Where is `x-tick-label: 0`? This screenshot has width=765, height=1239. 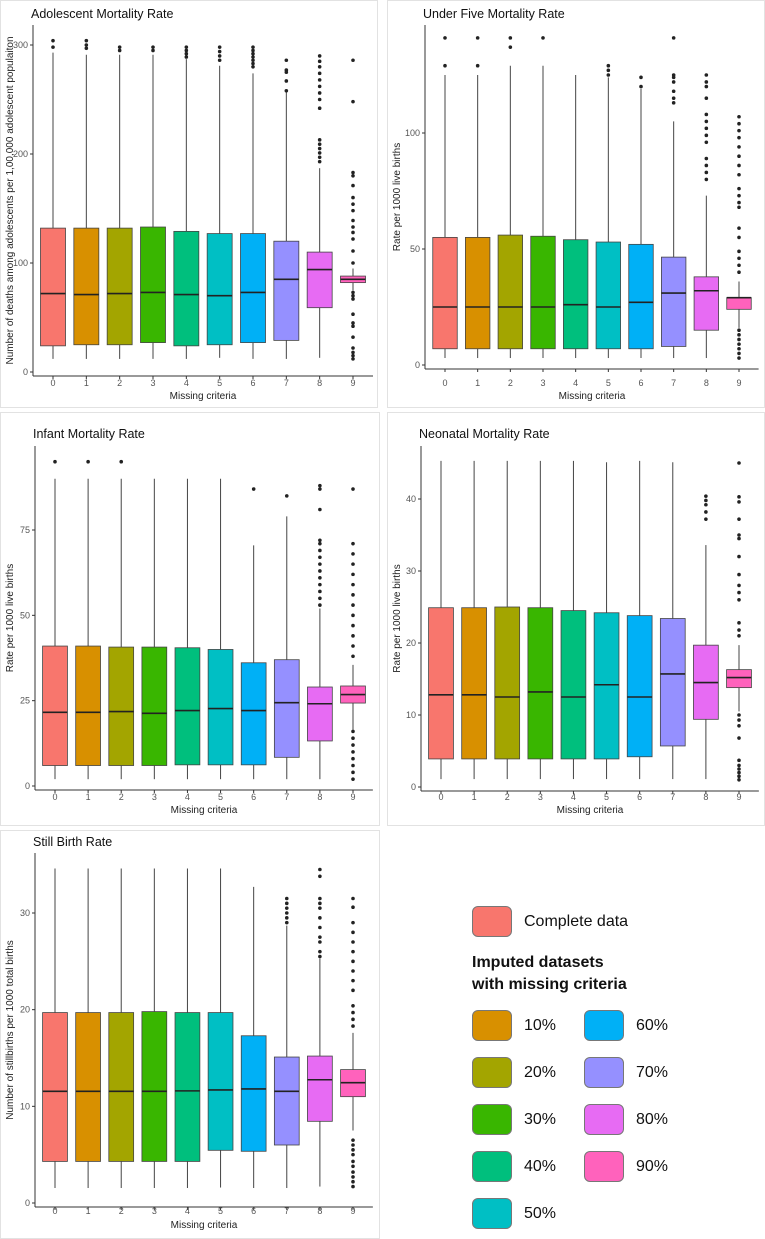
x-tick-label: 0 is located at coordinates (54, 1211).